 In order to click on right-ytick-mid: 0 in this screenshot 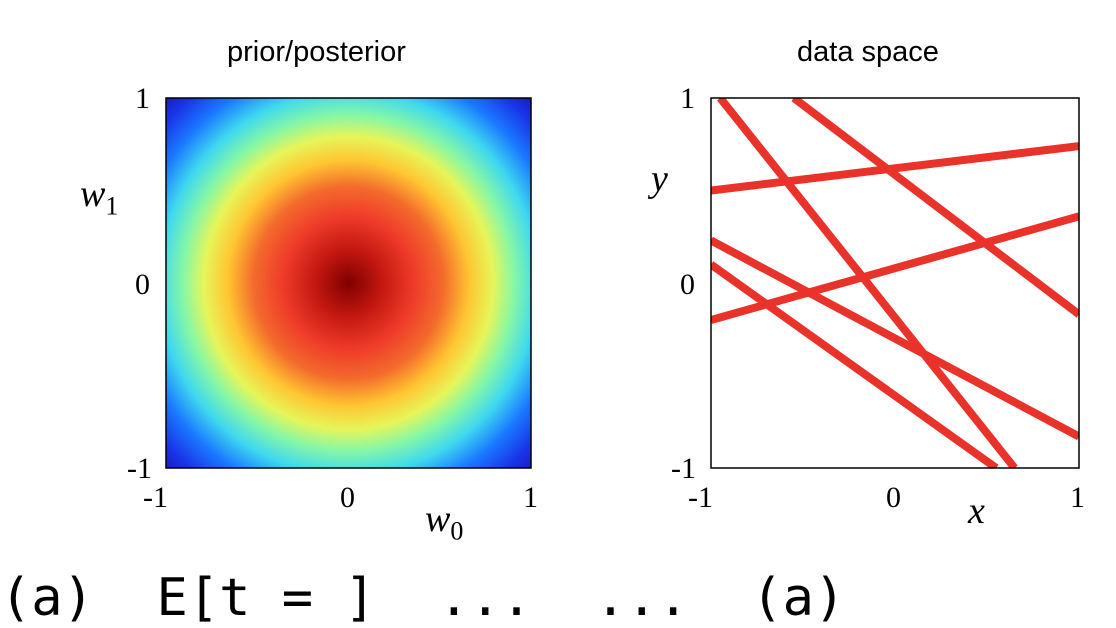, I will do `click(687, 284)`.